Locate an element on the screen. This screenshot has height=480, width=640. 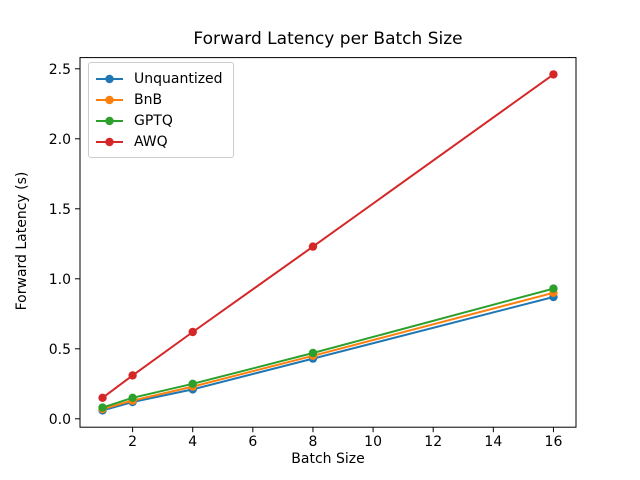
x-tick-label: 14 is located at coordinates (493, 442).